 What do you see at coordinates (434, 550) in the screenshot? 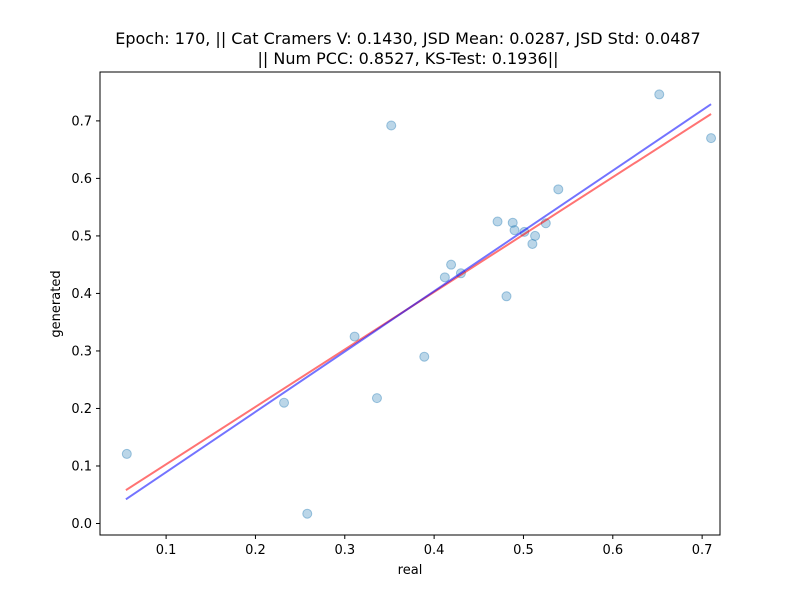
I see `x-tick-label: 0.4` at bounding box center [434, 550].